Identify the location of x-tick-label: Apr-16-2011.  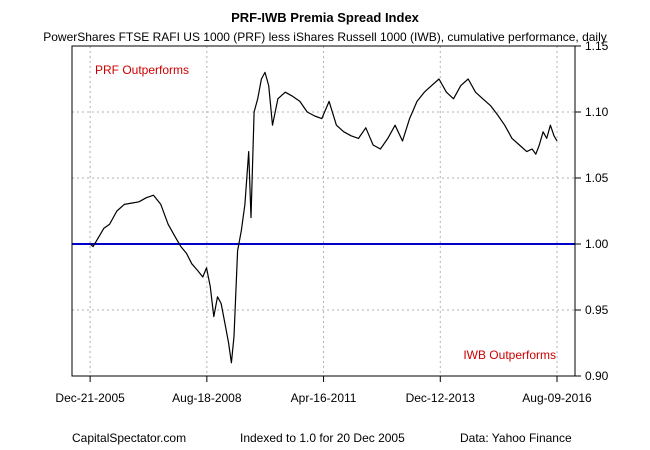
(324, 398).